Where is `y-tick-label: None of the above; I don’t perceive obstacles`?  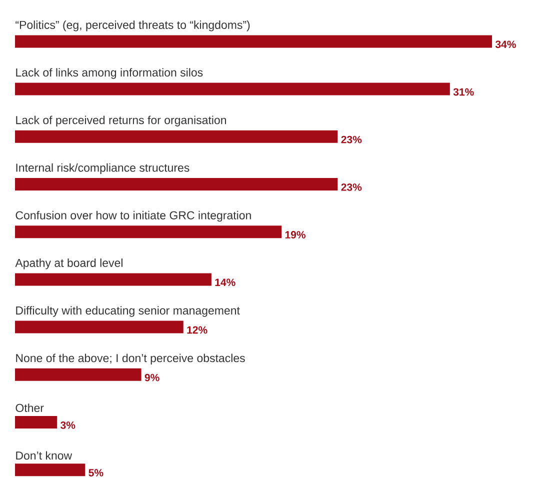 y-tick-label: None of the above; I don’t perceive obstacles is located at coordinates (130, 359).